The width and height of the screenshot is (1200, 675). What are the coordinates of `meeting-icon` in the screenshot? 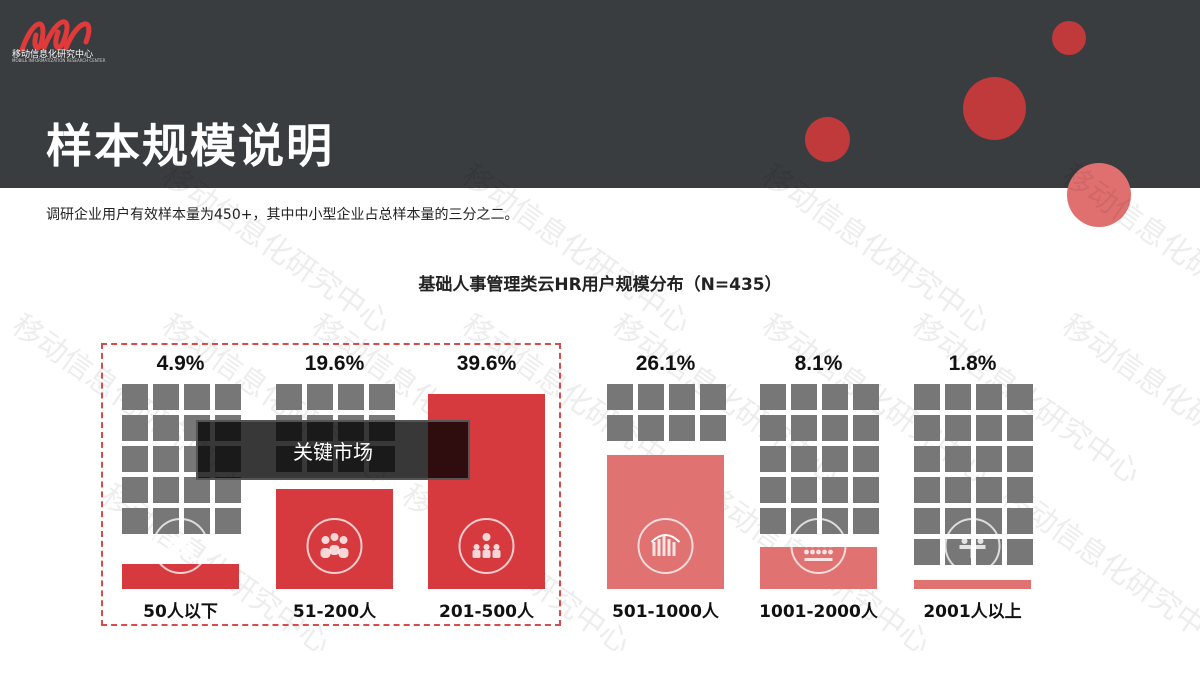 It's located at (486, 546).